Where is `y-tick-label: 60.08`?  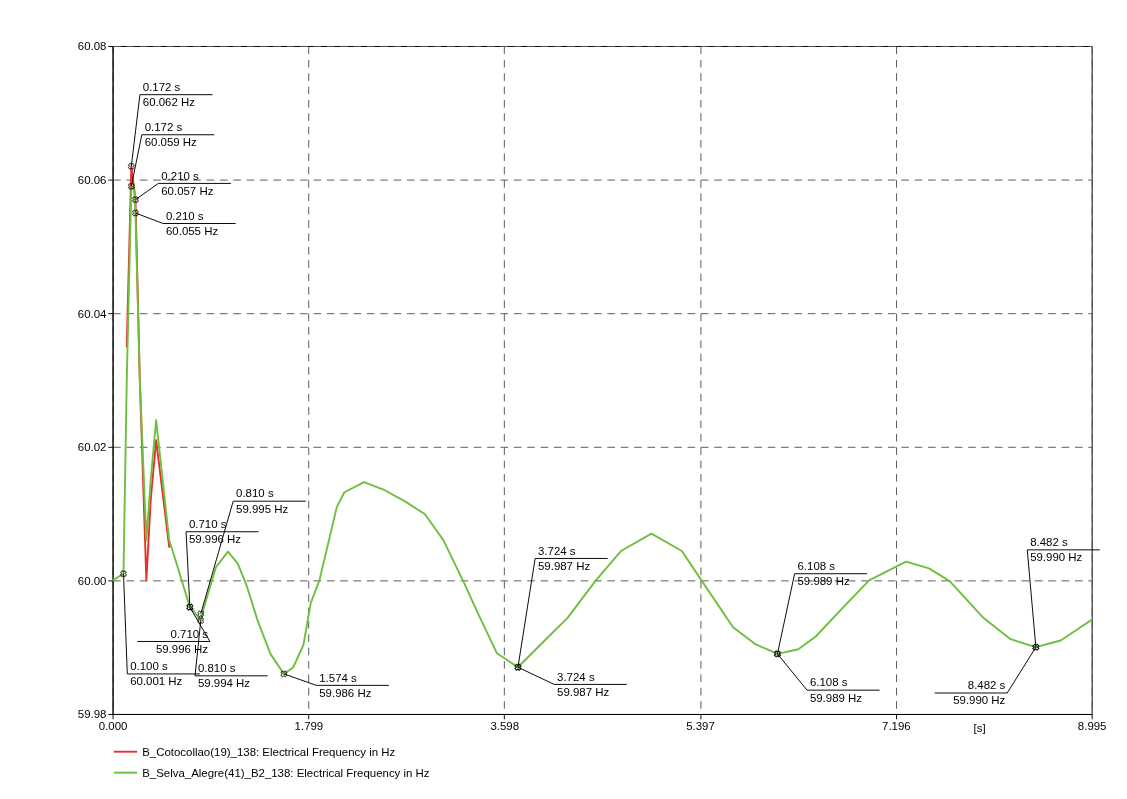 y-tick-label: 60.08 is located at coordinates (92, 46).